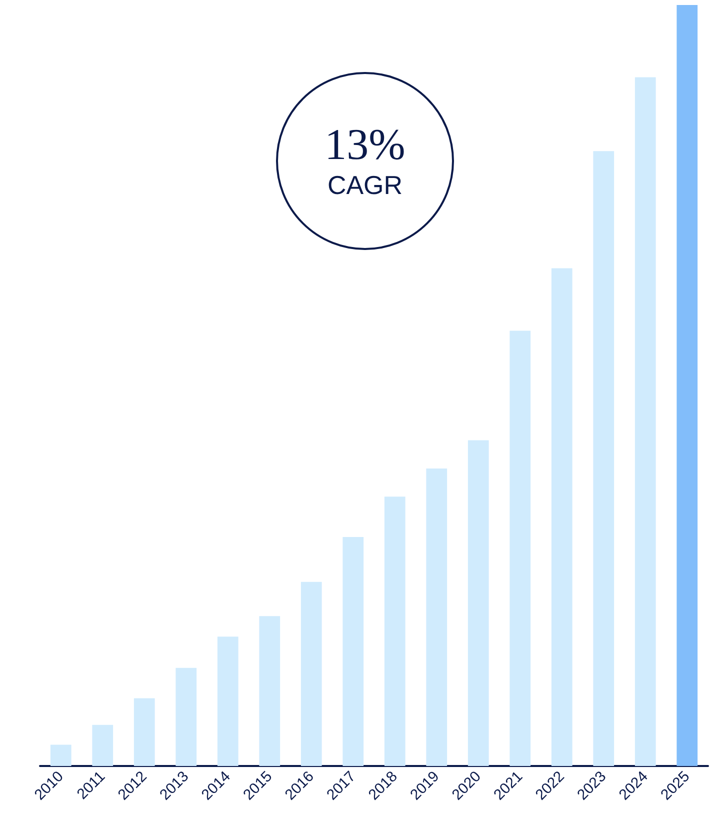 The width and height of the screenshot is (718, 829). I want to click on annotation: 13%, so click(365, 145).